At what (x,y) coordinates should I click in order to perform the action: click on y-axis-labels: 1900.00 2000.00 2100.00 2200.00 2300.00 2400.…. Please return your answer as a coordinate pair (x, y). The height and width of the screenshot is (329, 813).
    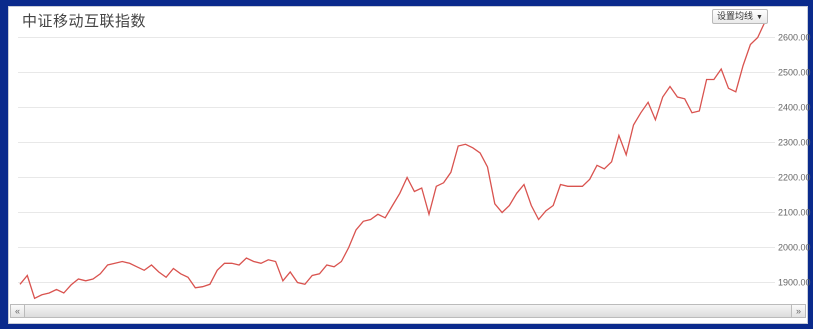
    Looking at the image, I should click on (794, 160).